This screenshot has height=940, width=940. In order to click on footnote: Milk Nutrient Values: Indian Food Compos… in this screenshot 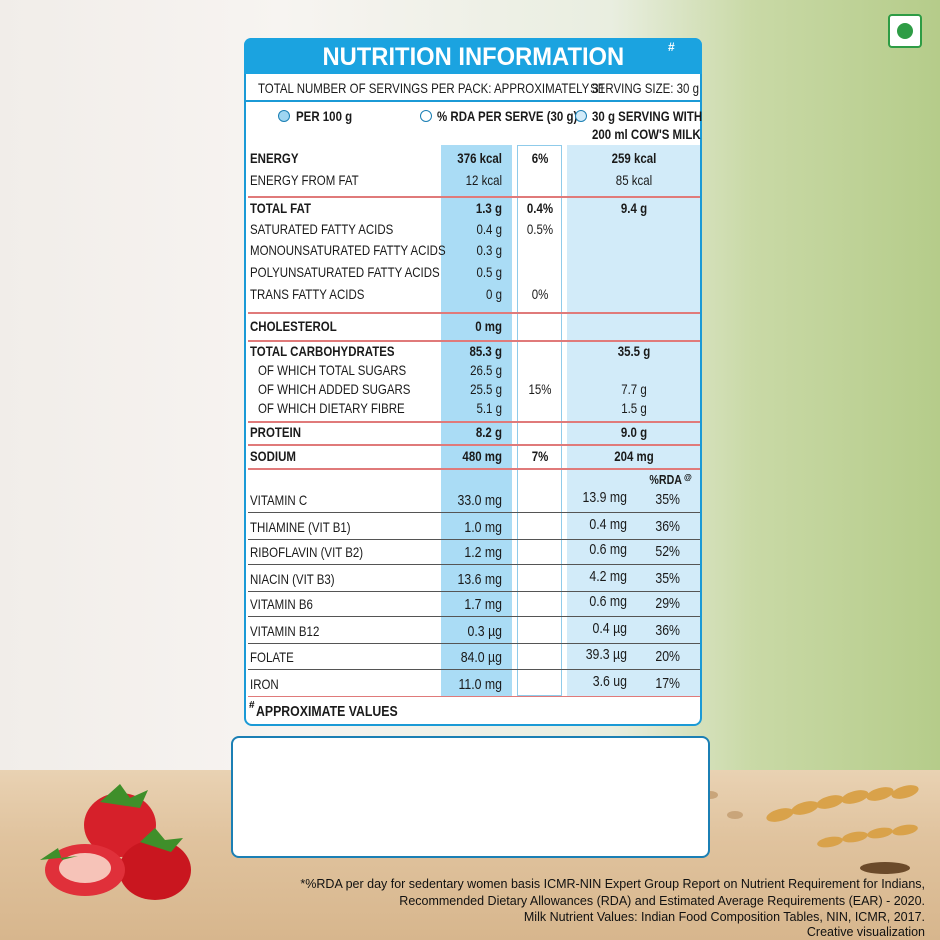, I will do `click(724, 917)`.